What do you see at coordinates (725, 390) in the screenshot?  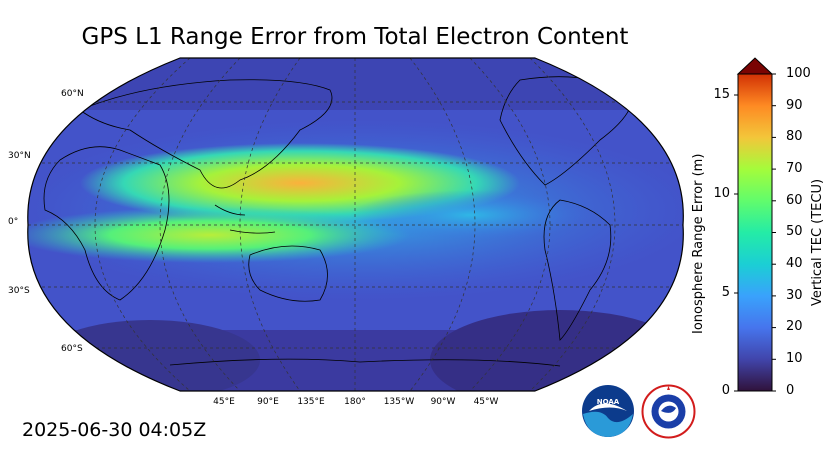 I see `range-tick-0: 0` at bounding box center [725, 390].